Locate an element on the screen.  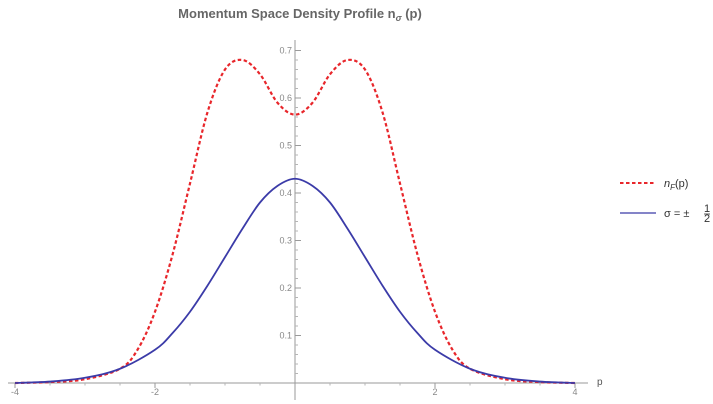
y-tick-label: 0.4 is located at coordinates (285, 193).